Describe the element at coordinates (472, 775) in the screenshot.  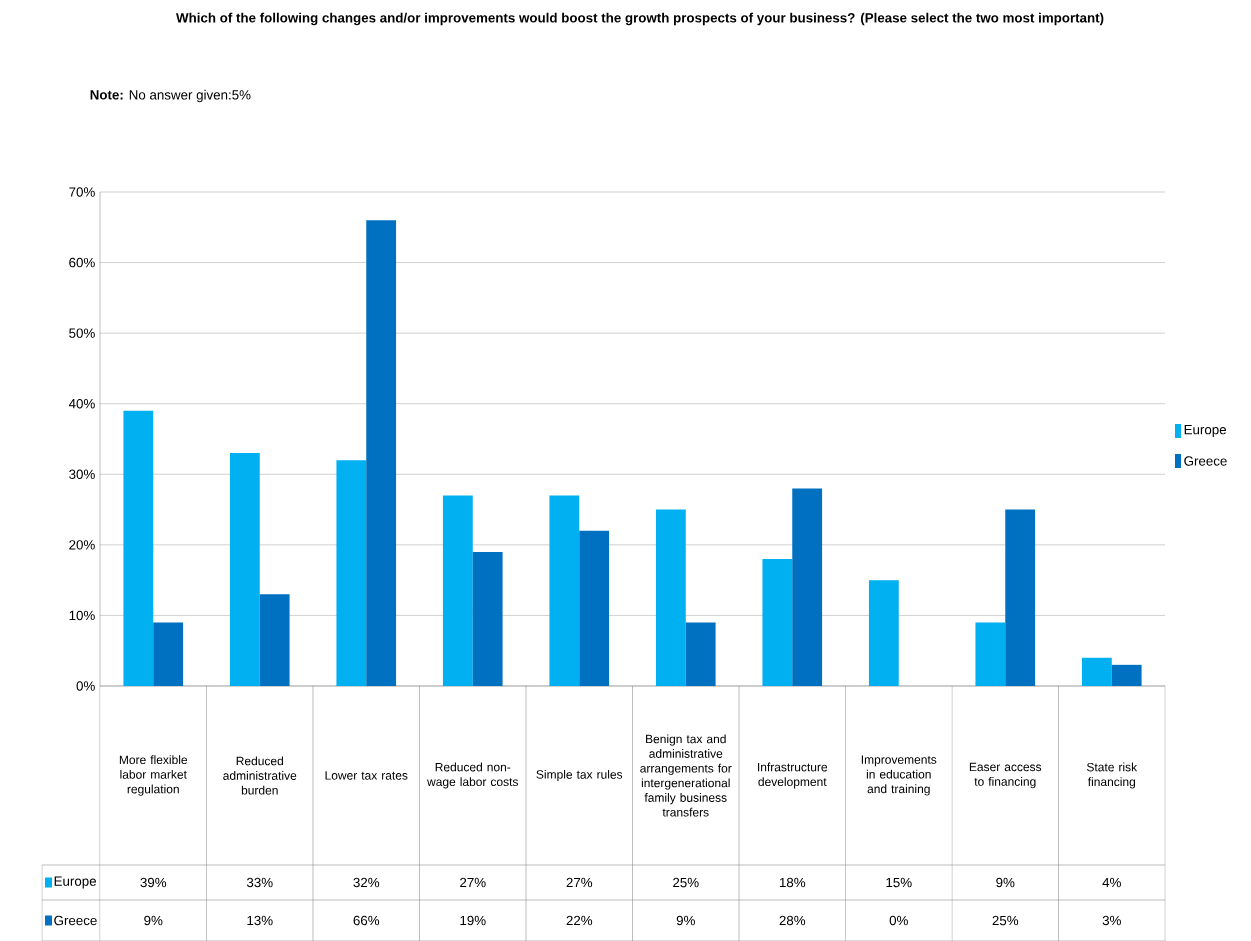
I see `x-tick-label: Reduced non-wage labor costs` at that location.